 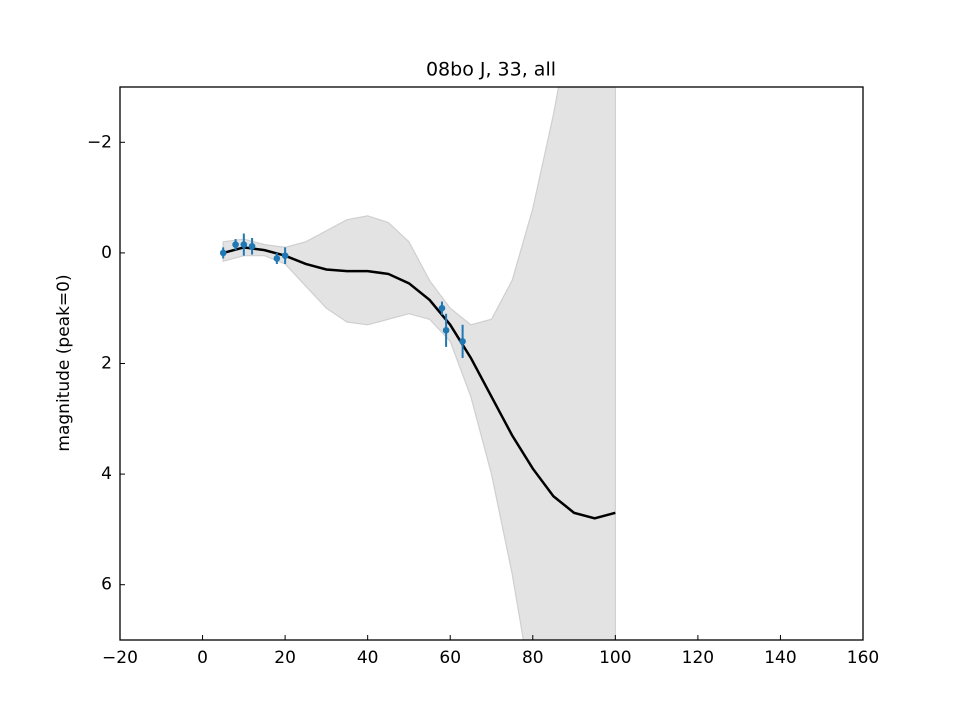 I want to click on y-tick-label: −2, so click(x=99, y=142).